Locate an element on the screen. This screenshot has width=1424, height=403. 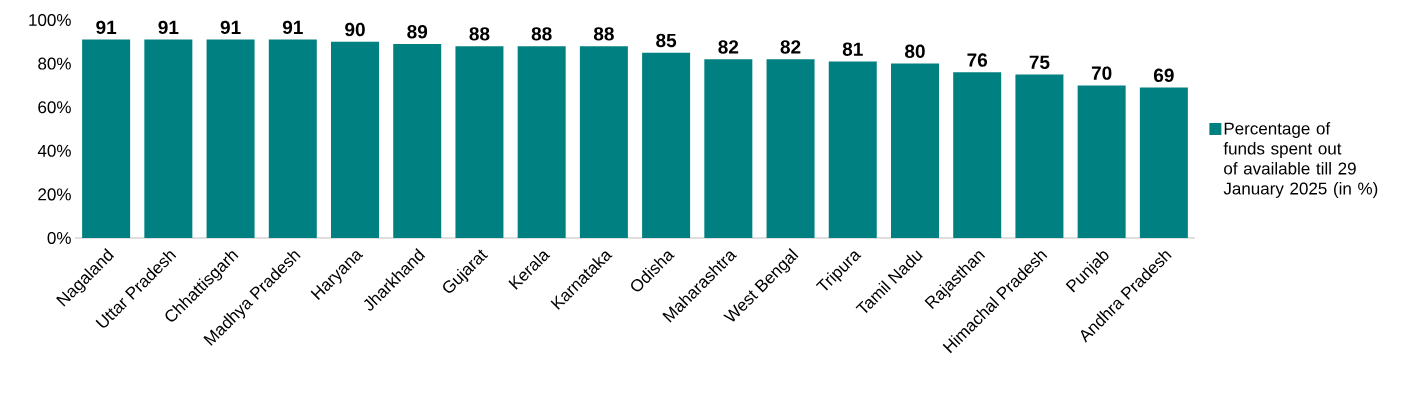
y-tick-label: 100% is located at coordinates (50, 20).